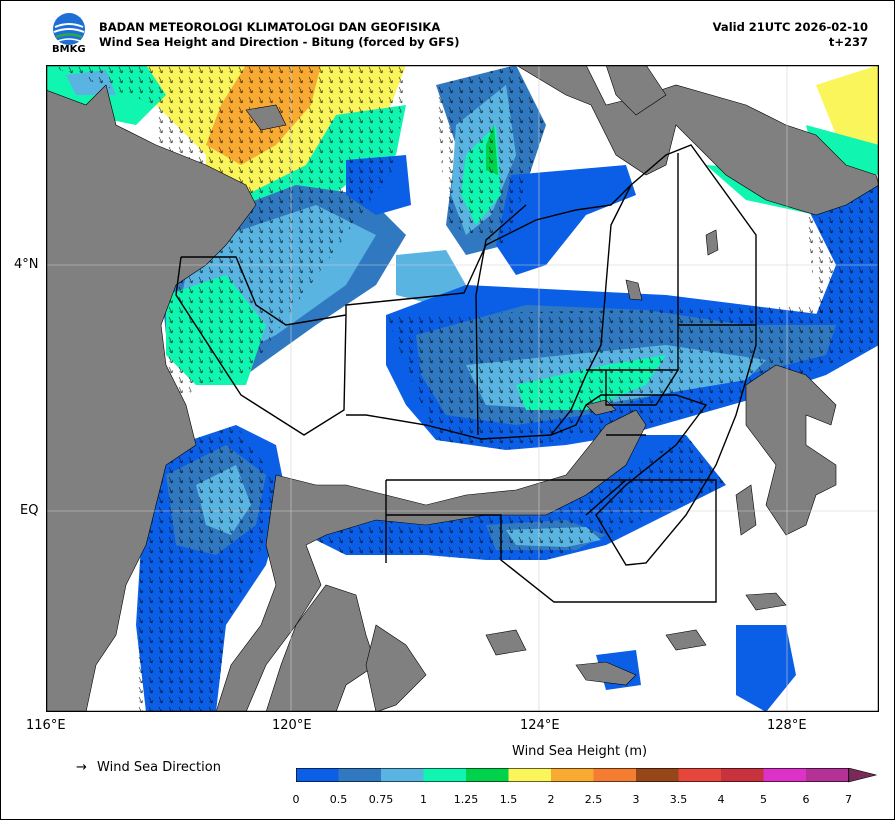  I want to click on logo-text: BMKG, so click(69, 49).